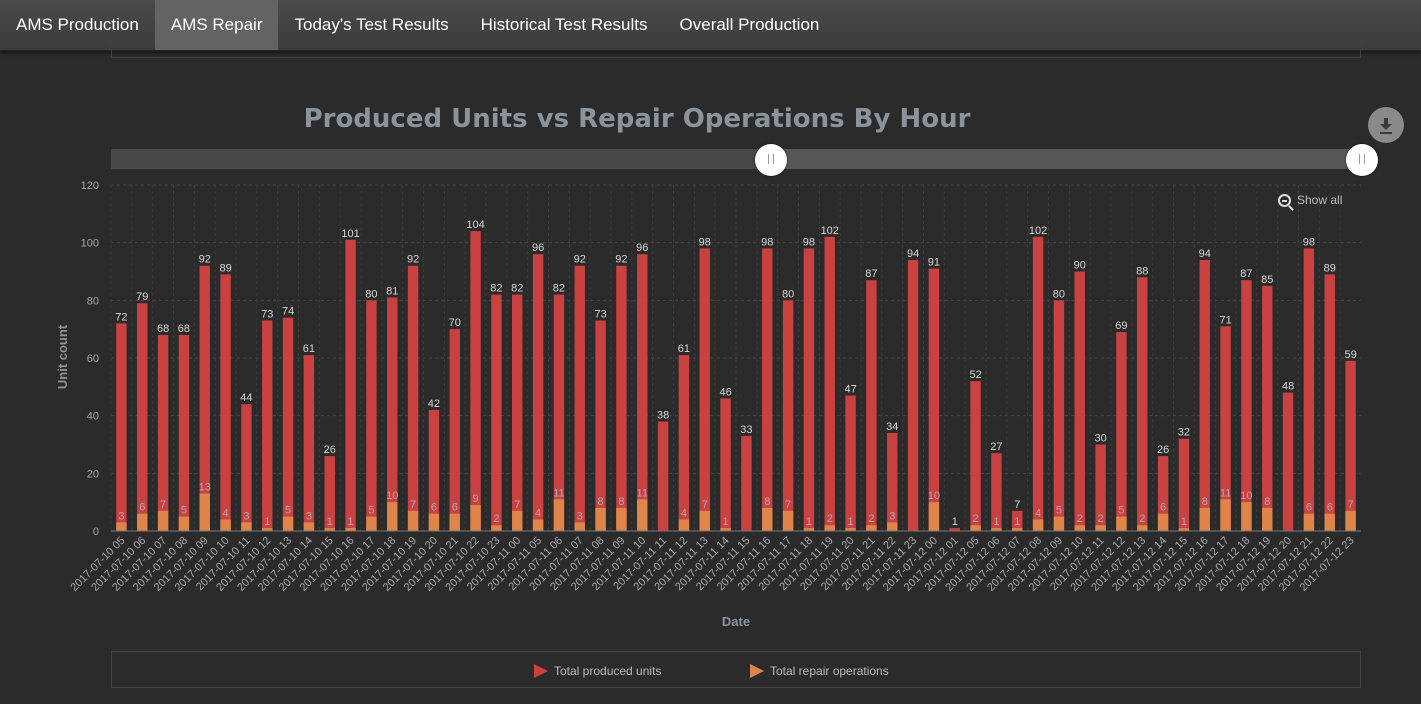 This screenshot has width=1421, height=704. Describe the element at coordinates (93, 301) in the screenshot. I see `y-tick-label: 80` at that location.